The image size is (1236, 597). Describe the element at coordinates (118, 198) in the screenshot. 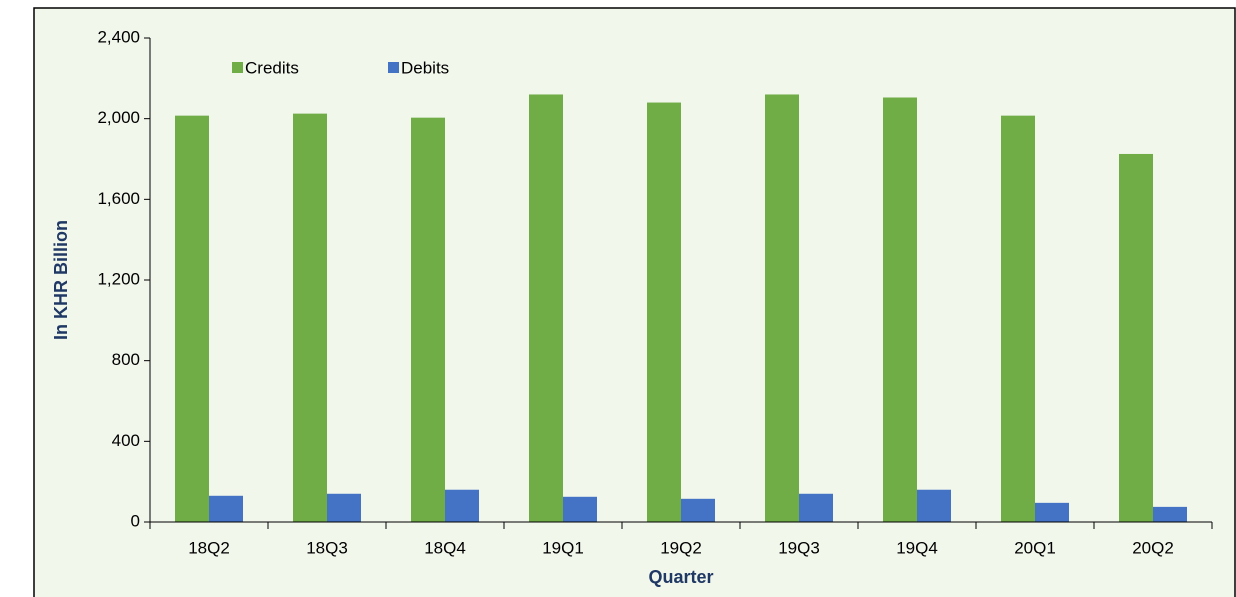

I see `y-tick-label: 1,600` at that location.